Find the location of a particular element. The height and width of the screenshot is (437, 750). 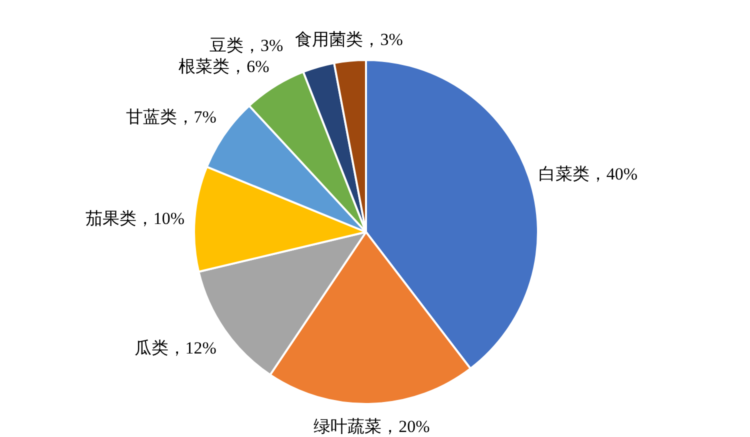

slice-label: 白菜类，40% is located at coordinates (588, 174).